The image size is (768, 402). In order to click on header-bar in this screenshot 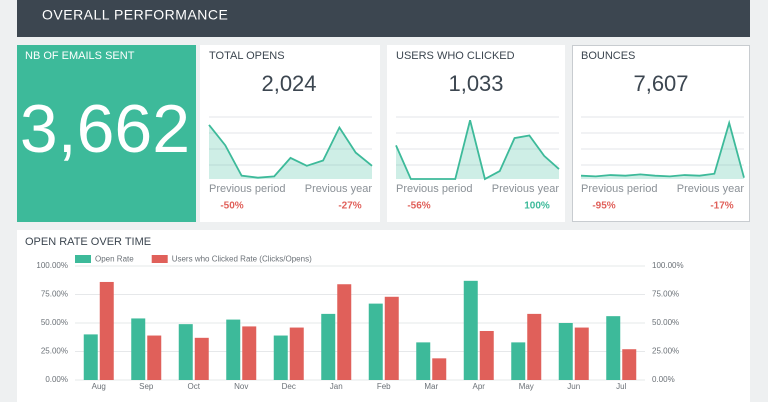, I will do `click(383, 18)`.